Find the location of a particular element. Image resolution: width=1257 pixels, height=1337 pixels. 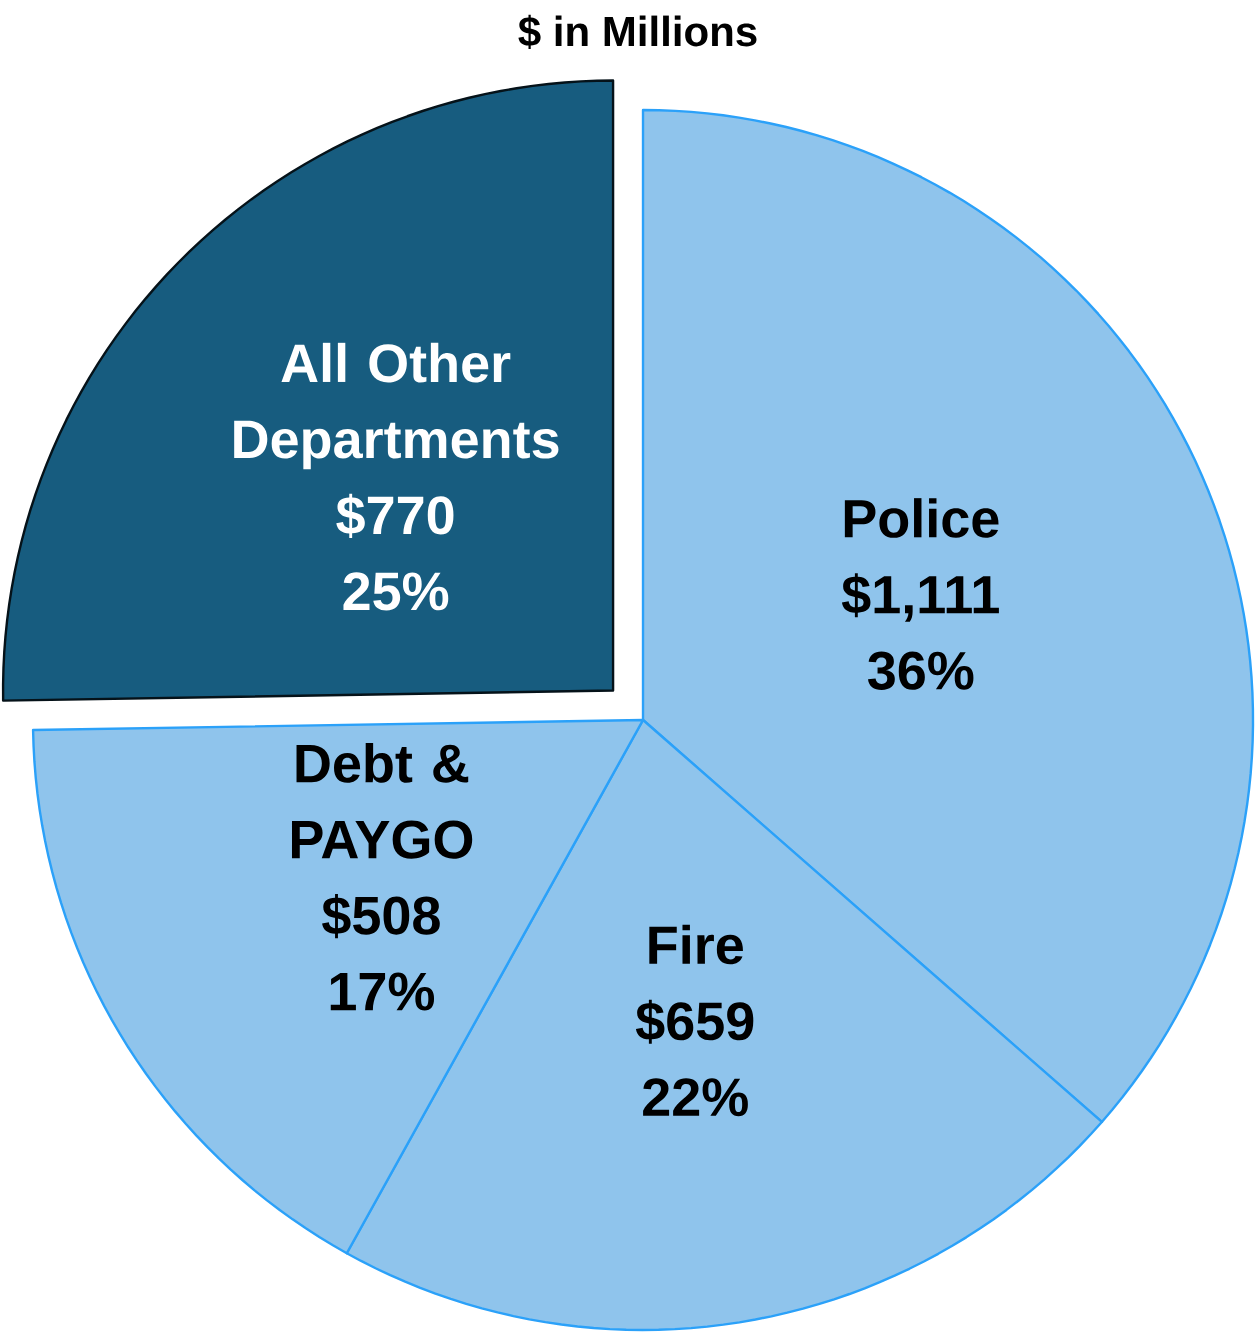

text: 17% is located at coordinates (382, 991).